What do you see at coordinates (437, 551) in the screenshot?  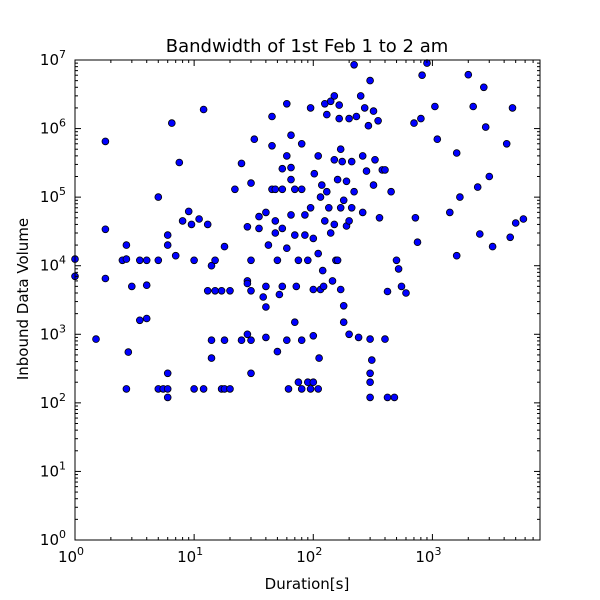 I see `x-tick-exponent: 3` at bounding box center [437, 551].